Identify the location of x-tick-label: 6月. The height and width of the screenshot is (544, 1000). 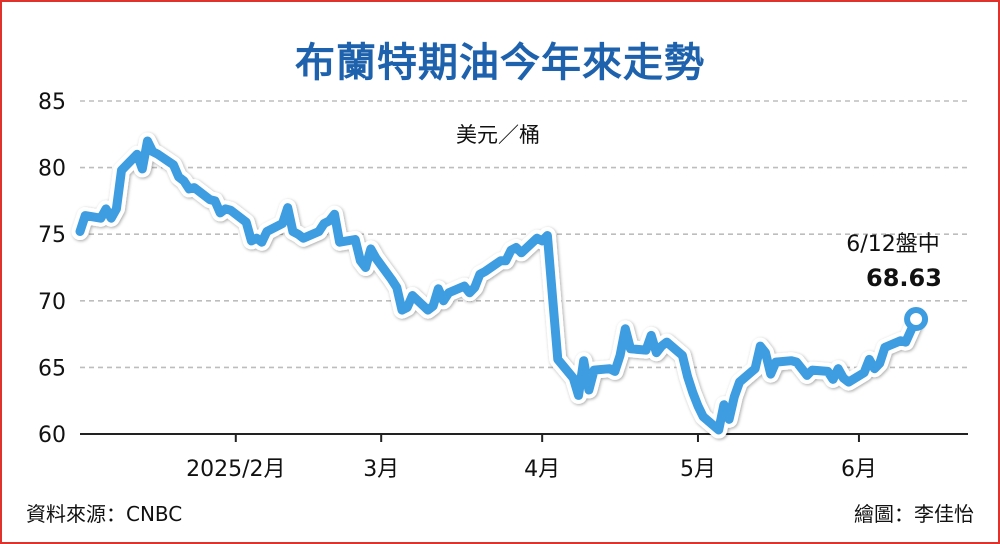
(859, 469).